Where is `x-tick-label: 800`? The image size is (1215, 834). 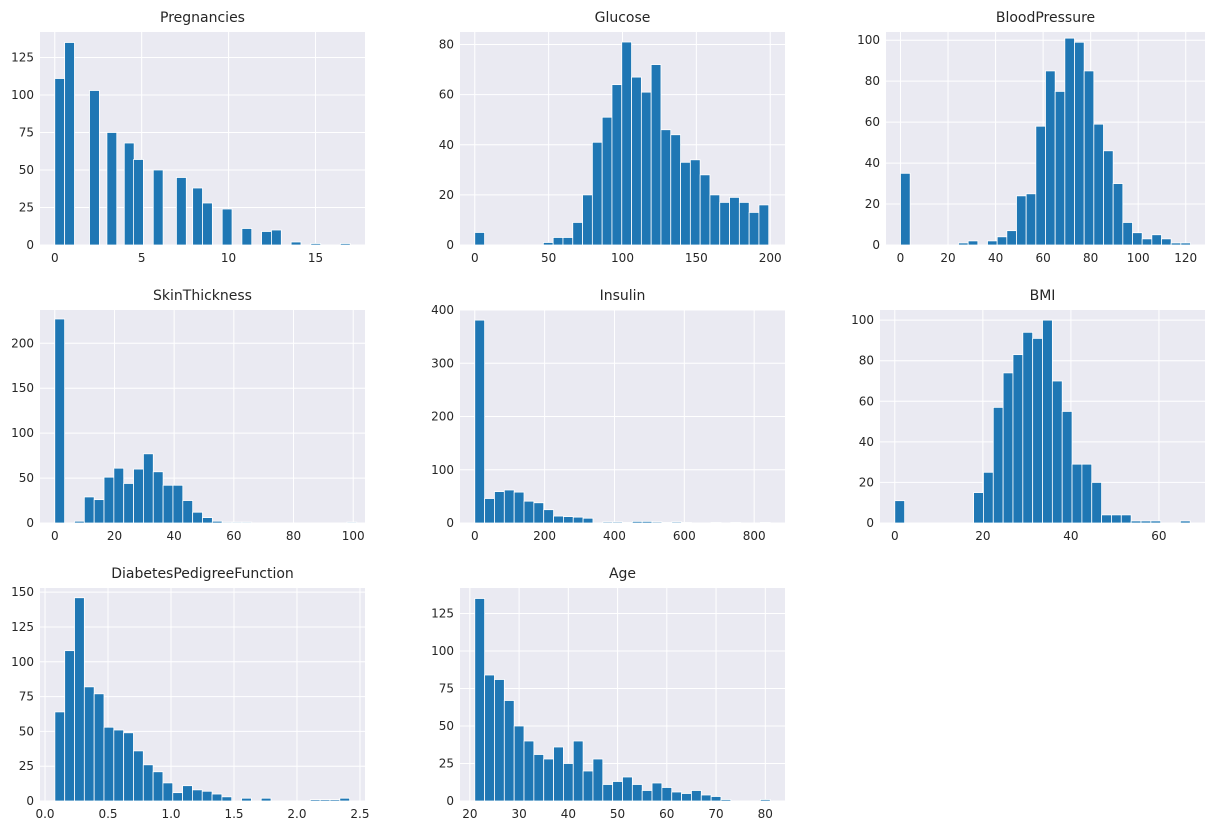
x-tick-label: 800 is located at coordinates (754, 536).